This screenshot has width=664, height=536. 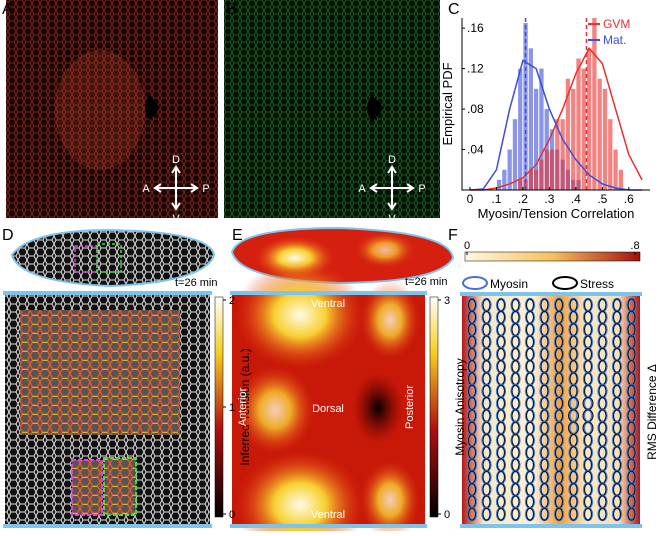 I want to click on region-label: Posterior, so click(x=410, y=407).